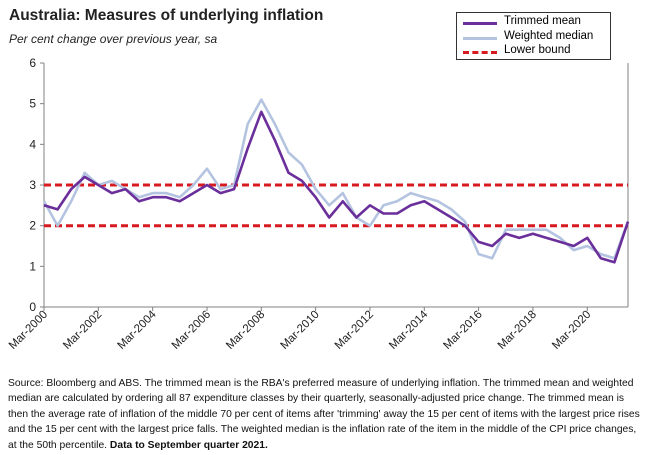 Image resolution: width=650 pixels, height=455 pixels. Describe the element at coordinates (354, 330) in the screenshot. I see `x-tick-label: Mar-2012` at that location.